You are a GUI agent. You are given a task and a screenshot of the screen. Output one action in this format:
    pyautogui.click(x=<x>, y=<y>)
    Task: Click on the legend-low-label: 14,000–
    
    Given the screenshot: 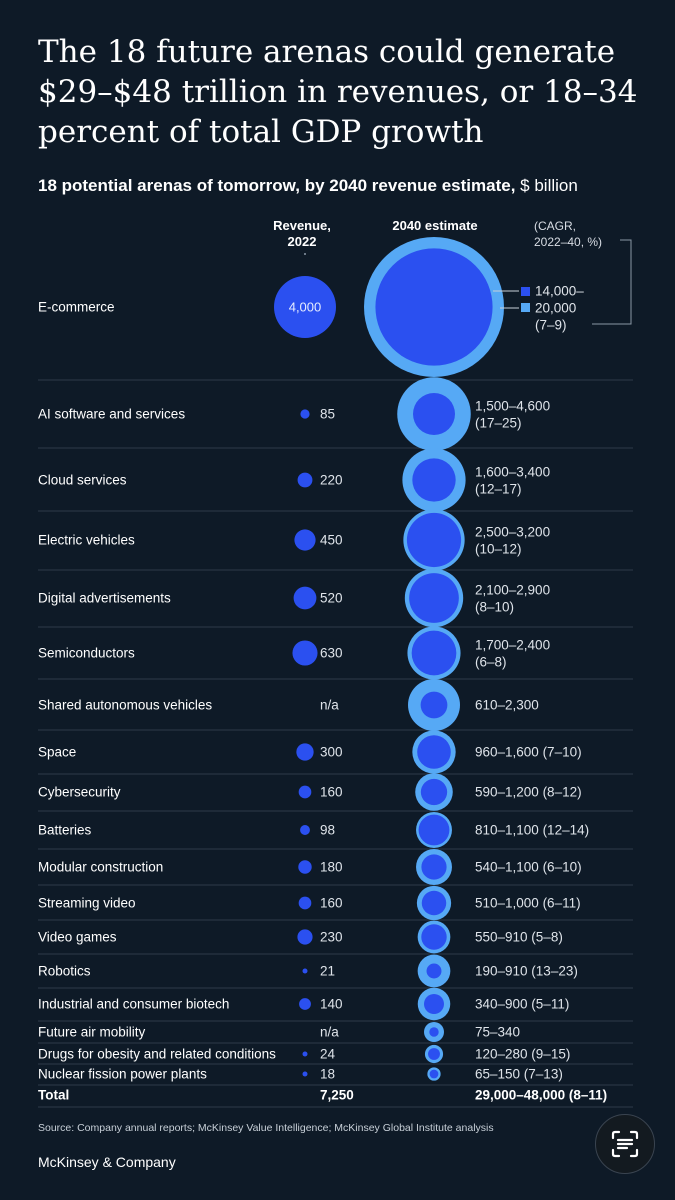 What is the action you would take?
    pyautogui.click(x=559, y=291)
    